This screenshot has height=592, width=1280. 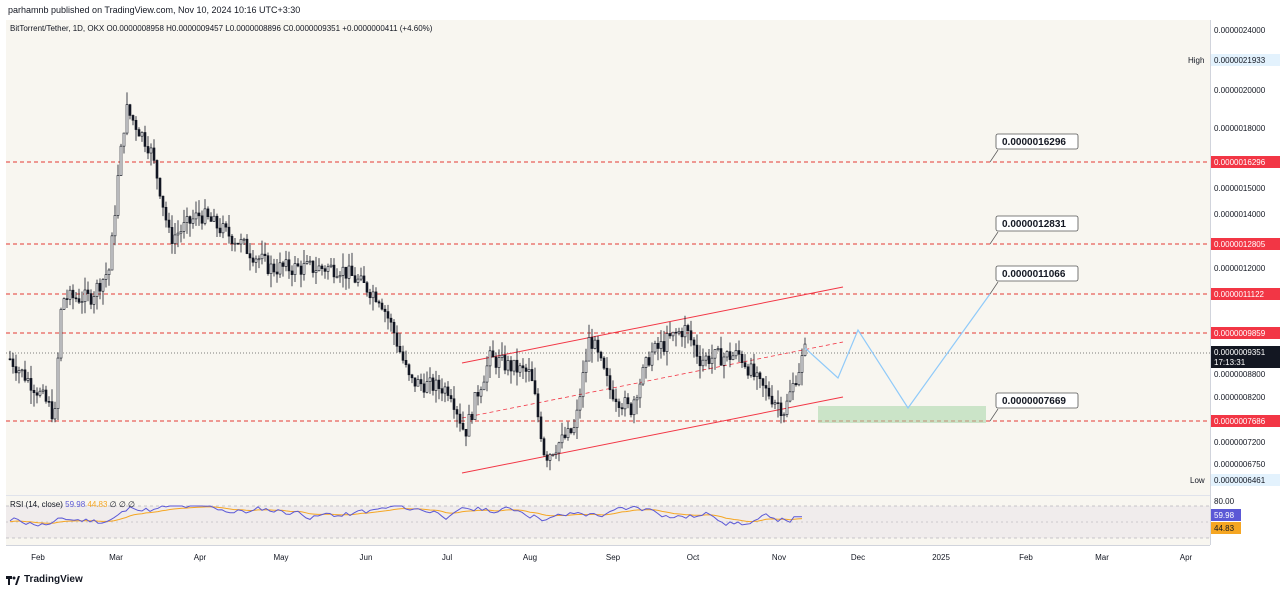 I want to click on rsi-ma-tag, so click(x=1226, y=528).